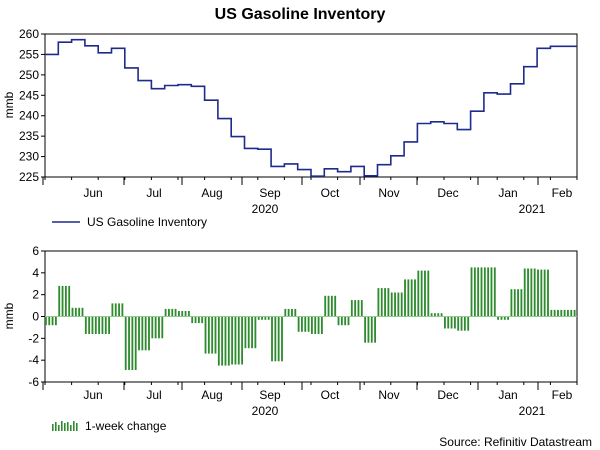 The height and width of the screenshot is (450, 600). Describe the element at coordinates (388, 395) in the screenshot. I see `weekly-change-month-label: Nov` at that location.